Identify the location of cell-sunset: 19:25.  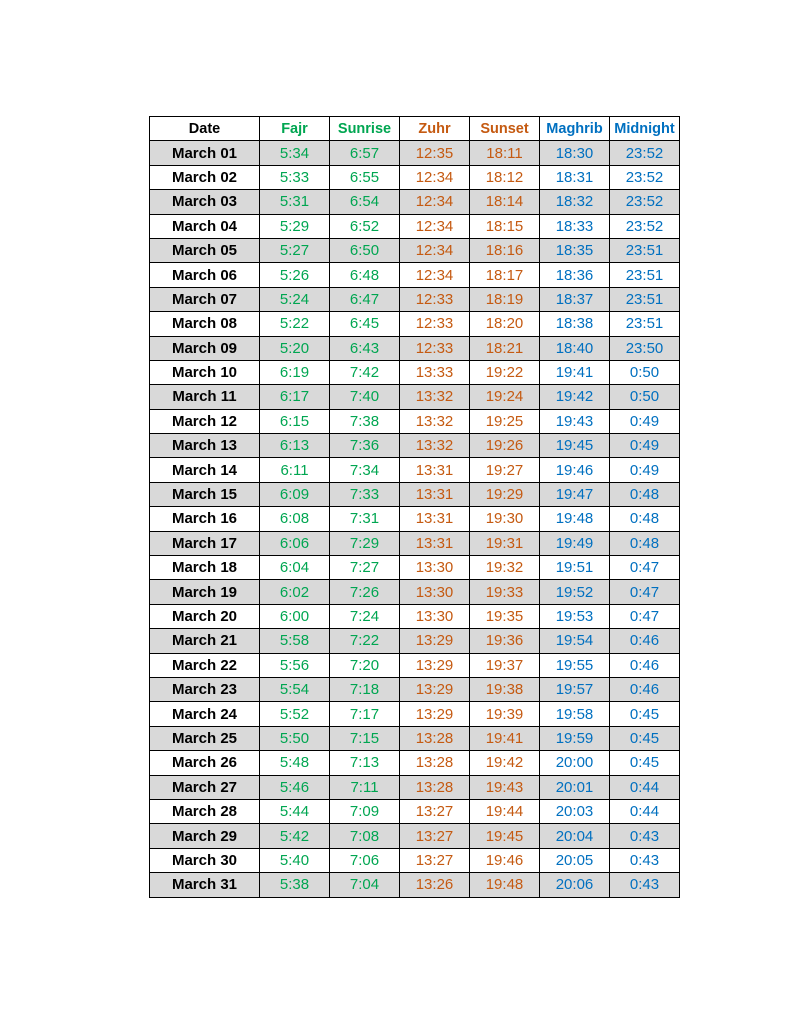
(504, 421).